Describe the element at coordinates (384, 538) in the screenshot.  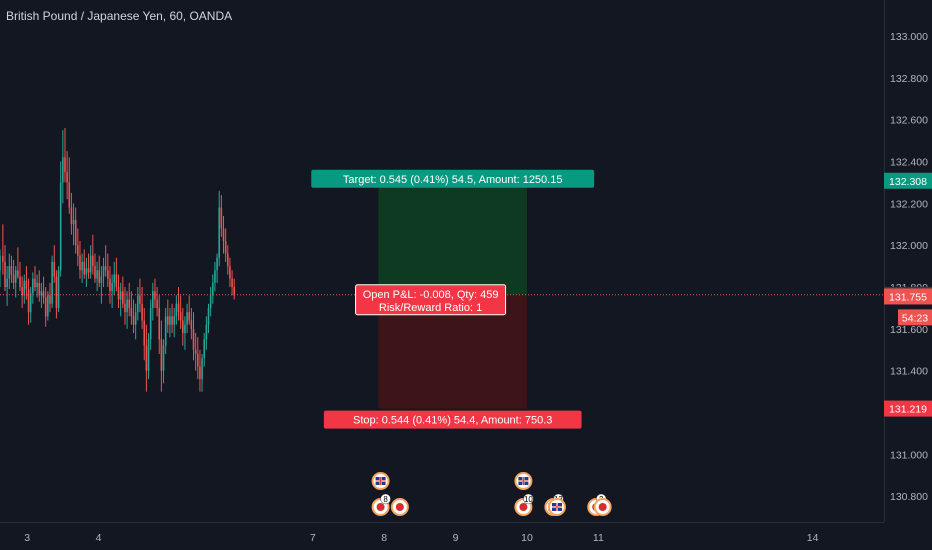
I see `x-tick-label: 8` at that location.